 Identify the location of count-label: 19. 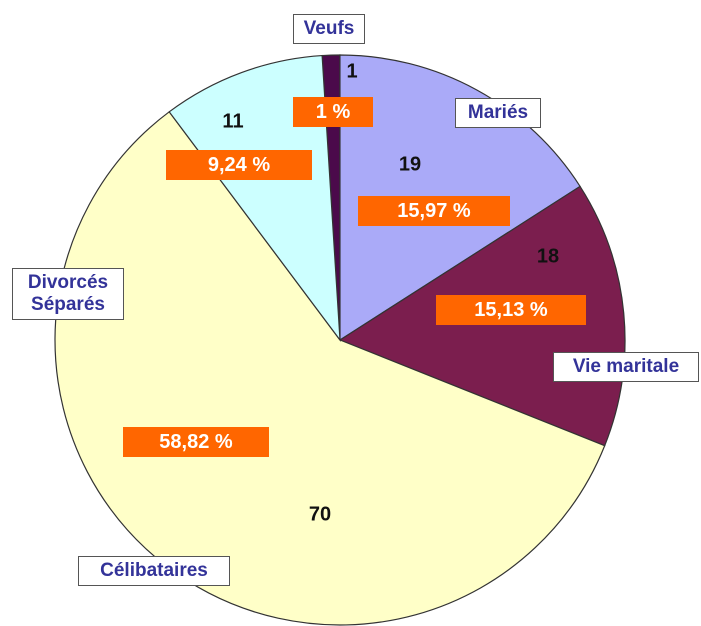
(410, 164).